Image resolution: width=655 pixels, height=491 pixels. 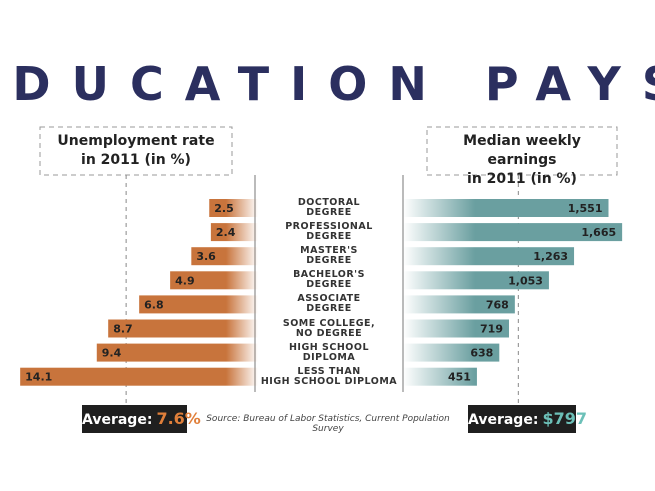 I want to click on series-title: Median weekly earnings in 2011 (in %), so click(x=522, y=160).